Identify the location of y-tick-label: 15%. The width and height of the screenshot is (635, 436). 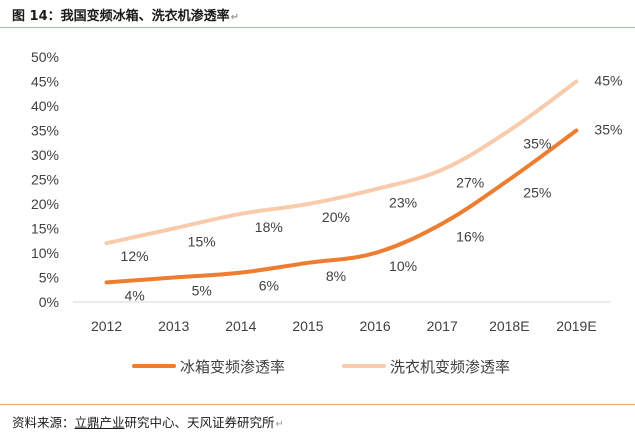
(45, 229).